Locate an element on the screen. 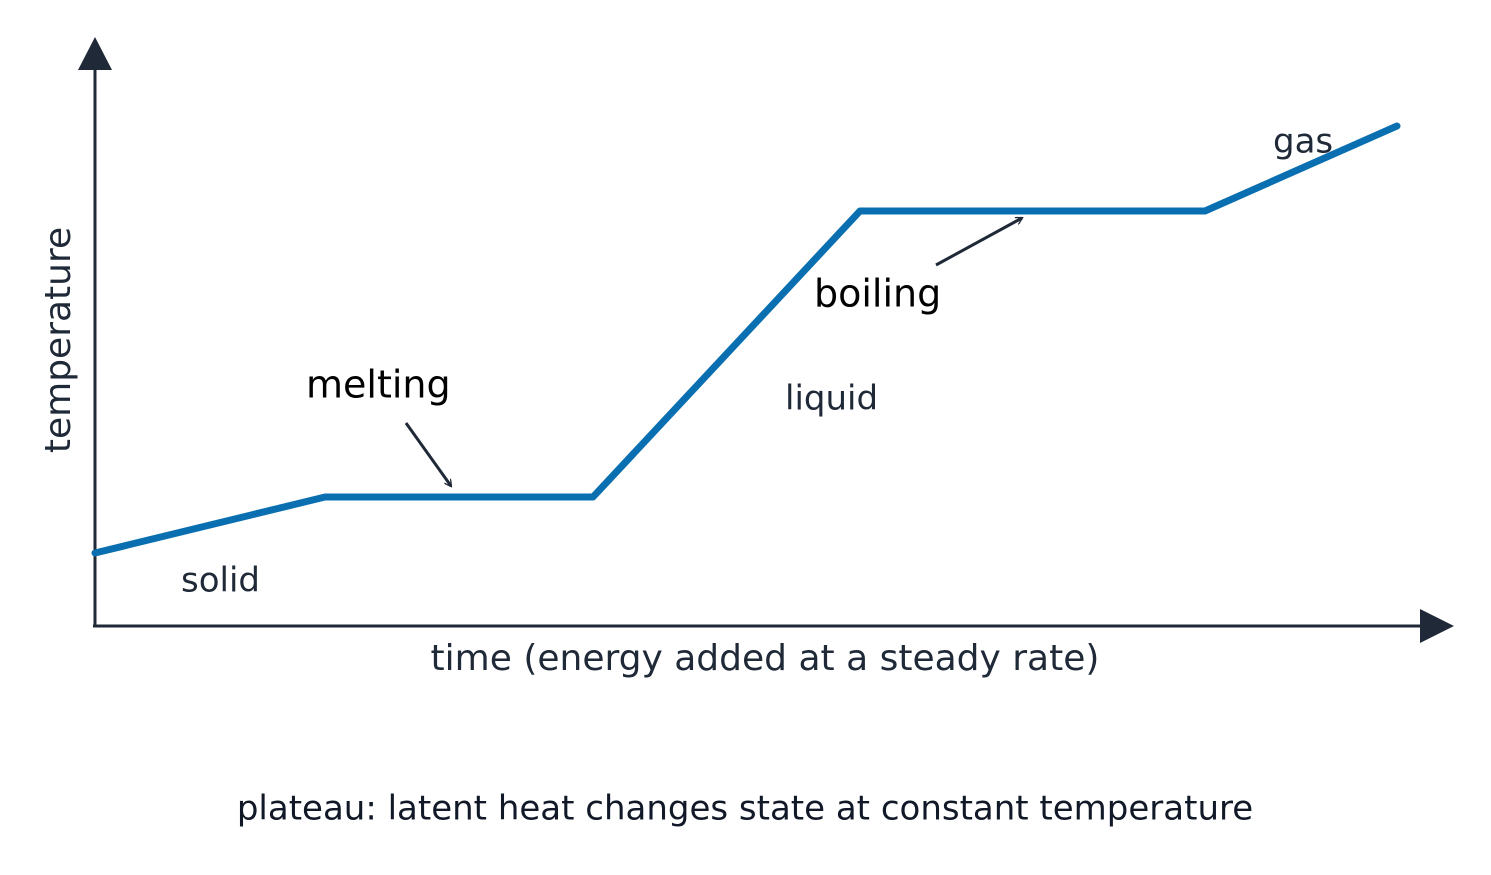  y-axis-arrowhead is located at coordinates (95, 53).